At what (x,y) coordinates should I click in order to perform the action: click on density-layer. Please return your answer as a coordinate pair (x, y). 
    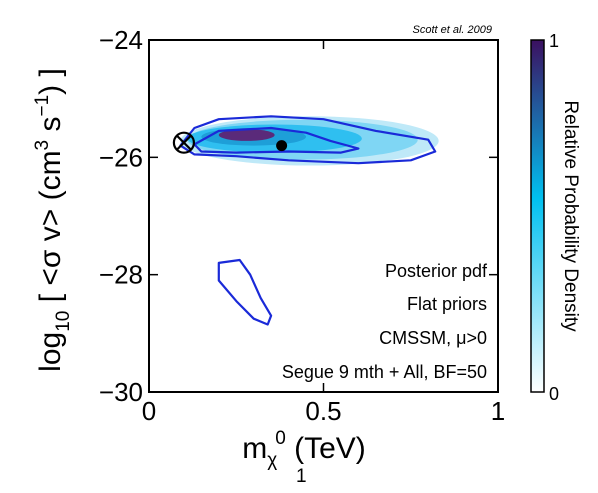
    Looking at the image, I should click on (309, 141).